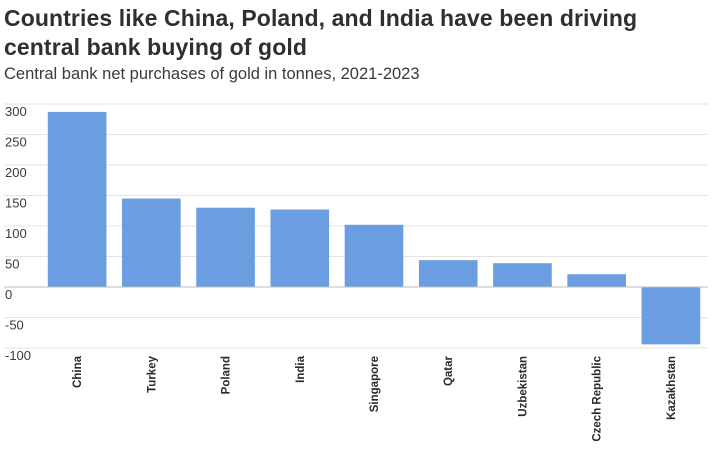 This screenshot has width=712, height=465. I want to click on bar-czech-republic, so click(596, 280).